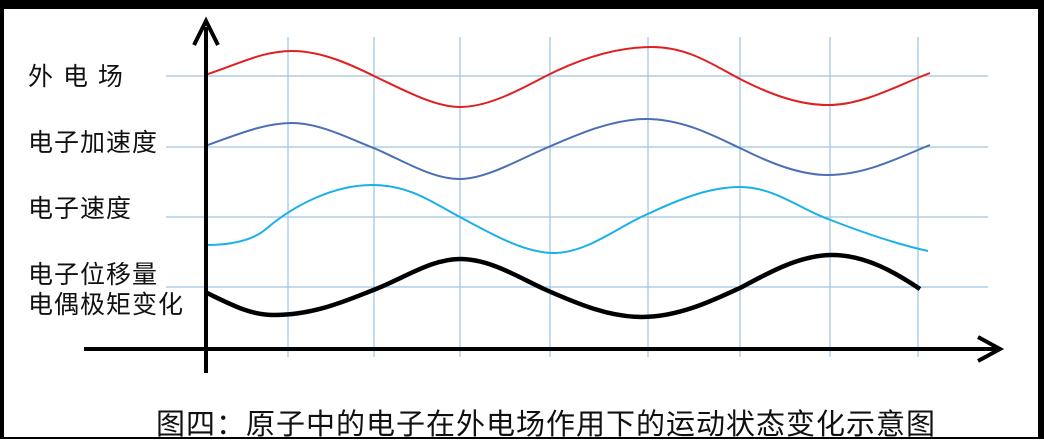 The height and width of the screenshot is (443, 1044). Describe the element at coordinates (546, 424) in the screenshot. I see `figure-caption: 图四：原子中的电子在外电场作用下的运动状态变化示意图` at that location.